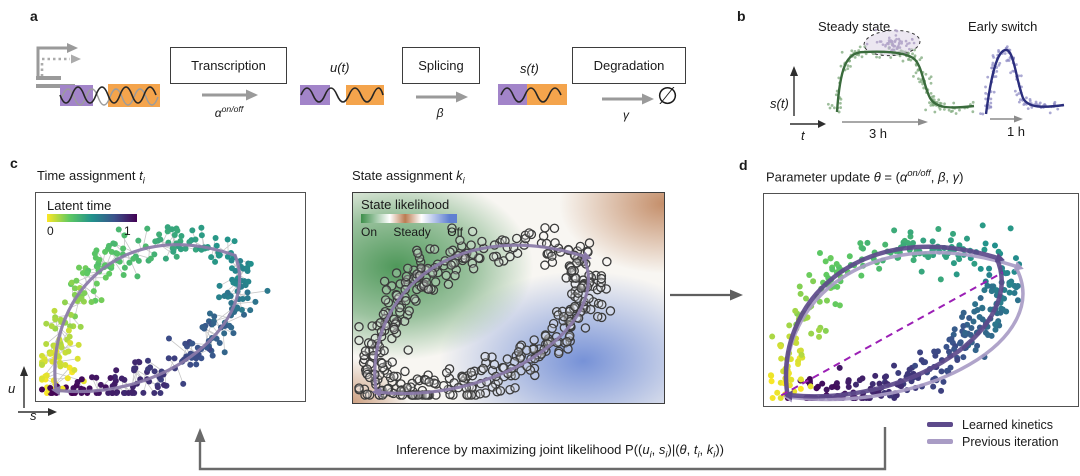  What do you see at coordinates (485, 311) in the screenshot?
I see `state-assignment-scatter` at bounding box center [485, 311].